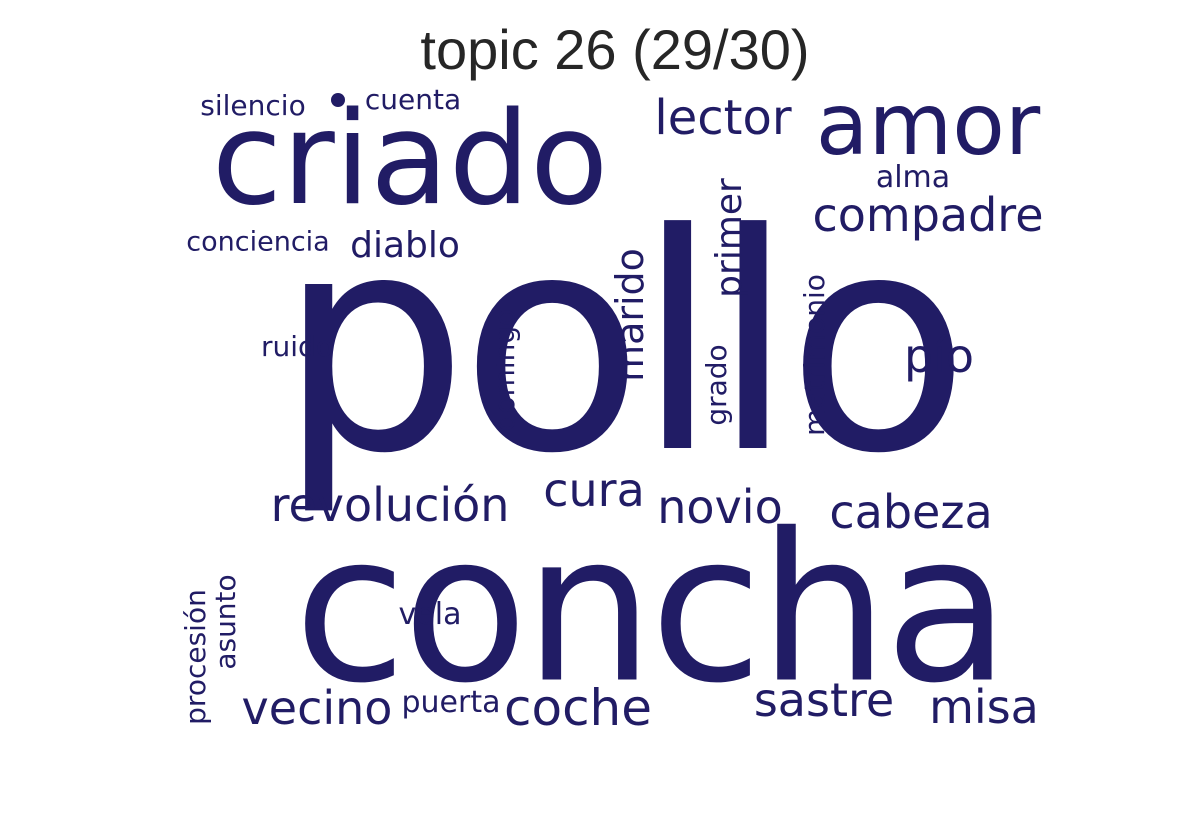  What do you see at coordinates (723, 118) in the screenshot?
I see `word-lector: lector` at bounding box center [723, 118].